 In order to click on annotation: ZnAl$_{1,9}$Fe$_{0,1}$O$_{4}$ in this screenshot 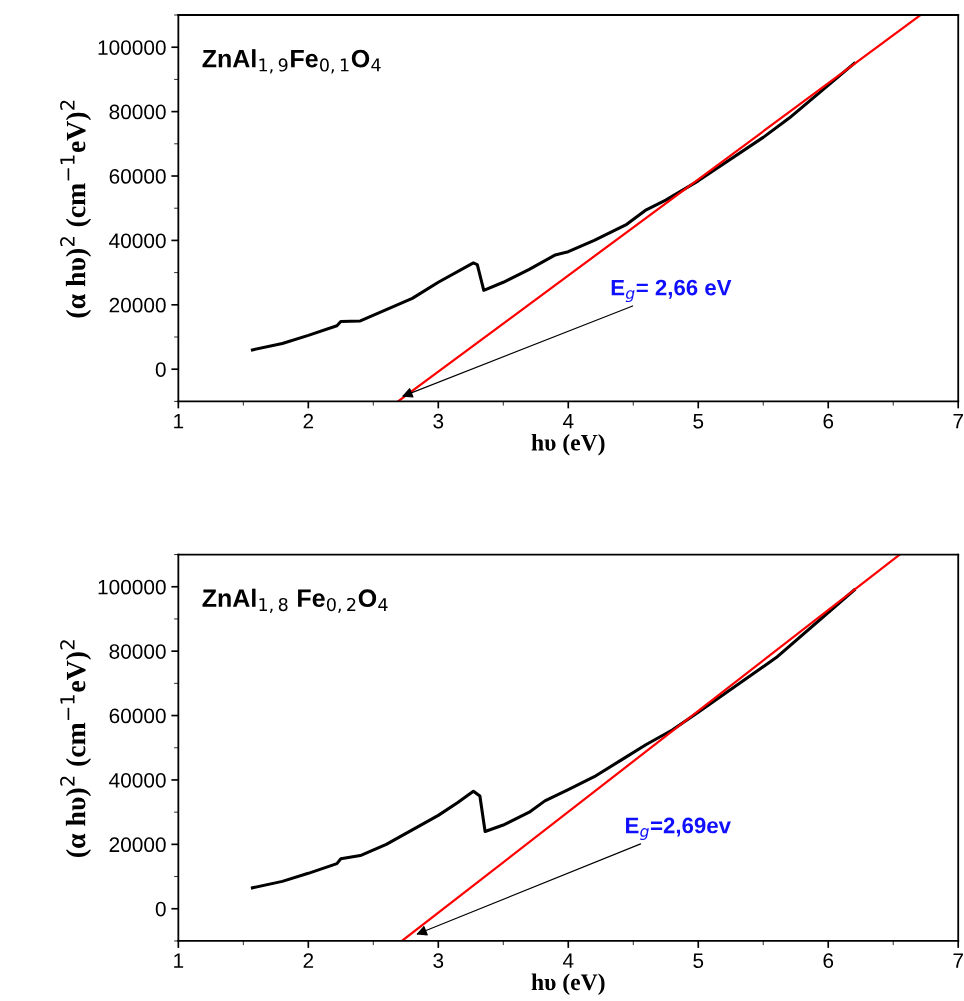, I will do `click(291, 61)`.